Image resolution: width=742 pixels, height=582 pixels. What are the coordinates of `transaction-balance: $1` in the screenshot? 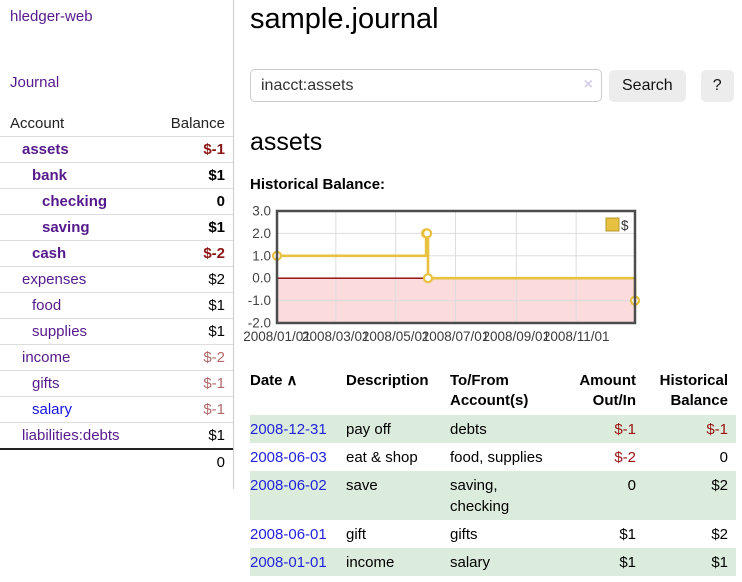 It's located at (719, 562).